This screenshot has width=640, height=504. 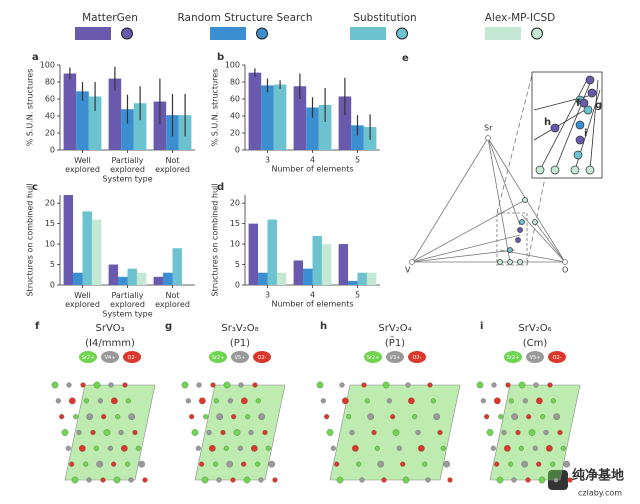 I want to click on ion-label: V5+, so click(x=240, y=358).